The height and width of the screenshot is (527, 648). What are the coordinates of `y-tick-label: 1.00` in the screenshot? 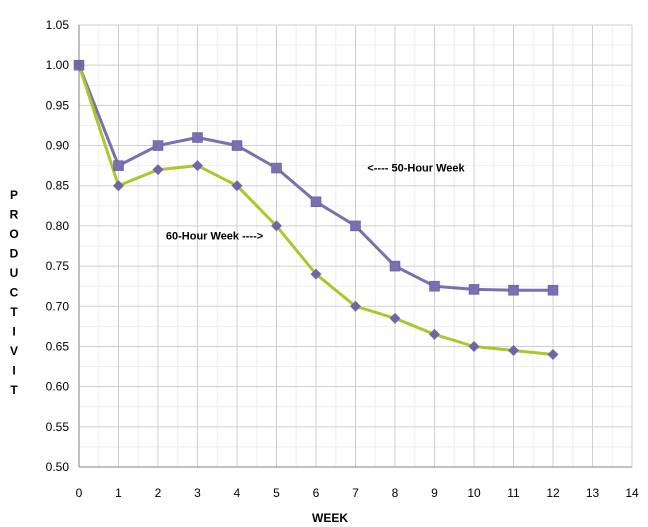 It's located at (58, 65).